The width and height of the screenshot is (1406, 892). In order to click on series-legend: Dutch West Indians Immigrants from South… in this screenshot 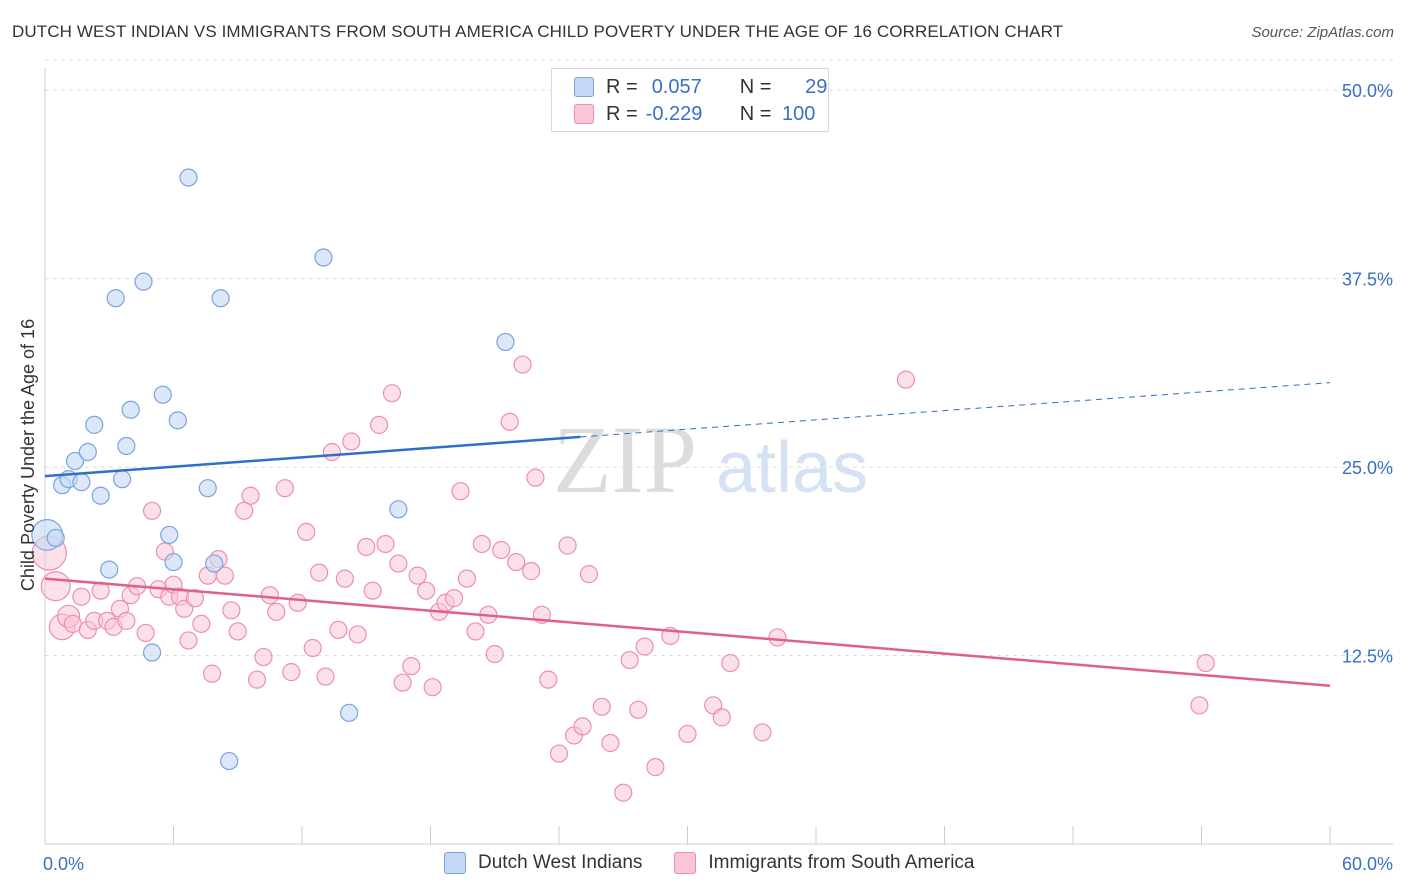, I will do `click(725, 863)`.